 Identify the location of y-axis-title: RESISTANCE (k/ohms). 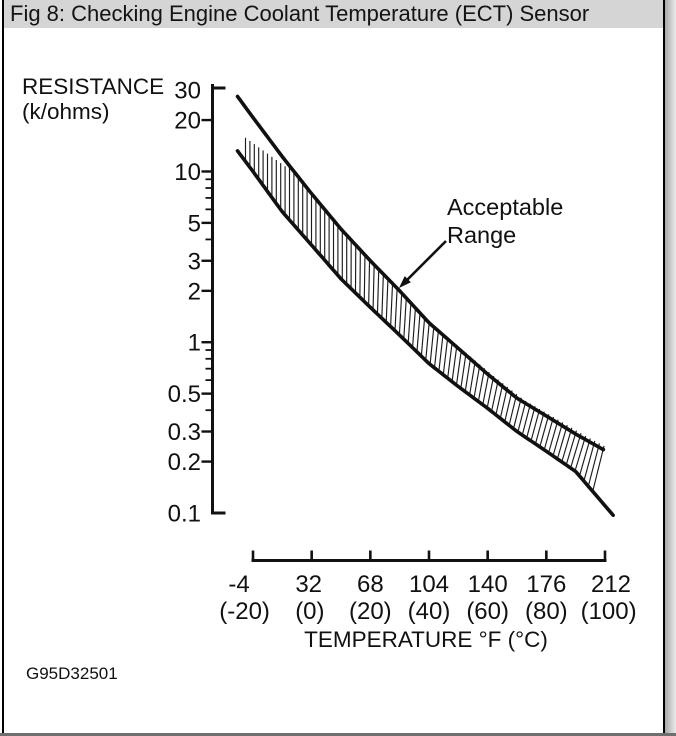
(93, 99).